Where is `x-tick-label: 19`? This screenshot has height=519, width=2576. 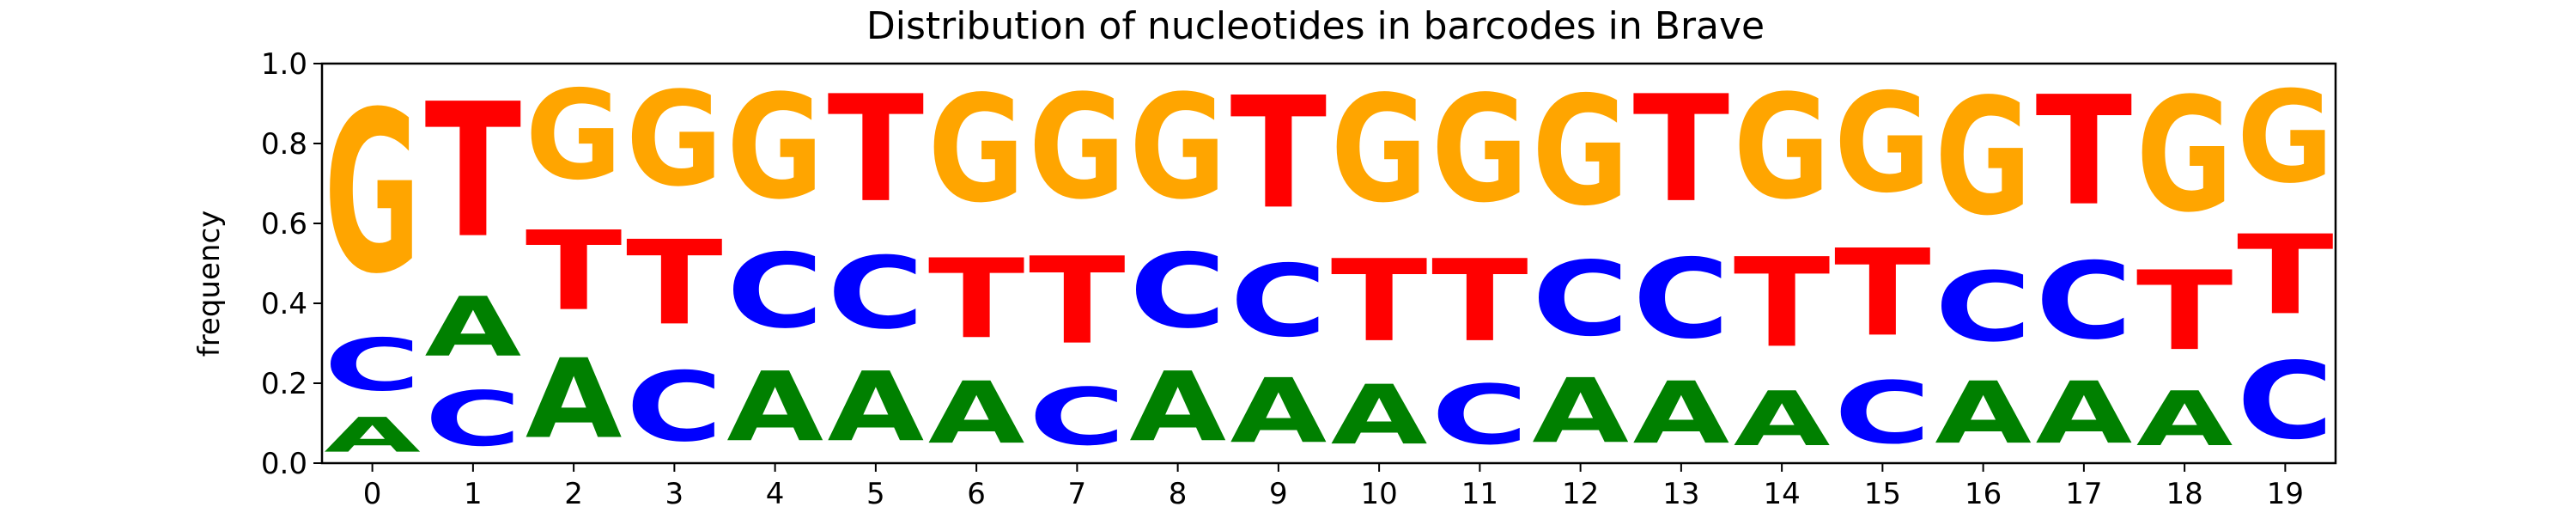 x-tick-label: 19 is located at coordinates (2285, 494).